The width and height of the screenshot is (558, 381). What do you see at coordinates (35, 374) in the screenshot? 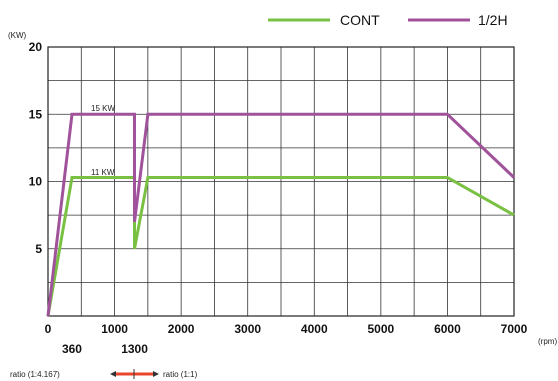
I see `ratio-left-label: ratio (1:4.167)` at bounding box center [35, 374].